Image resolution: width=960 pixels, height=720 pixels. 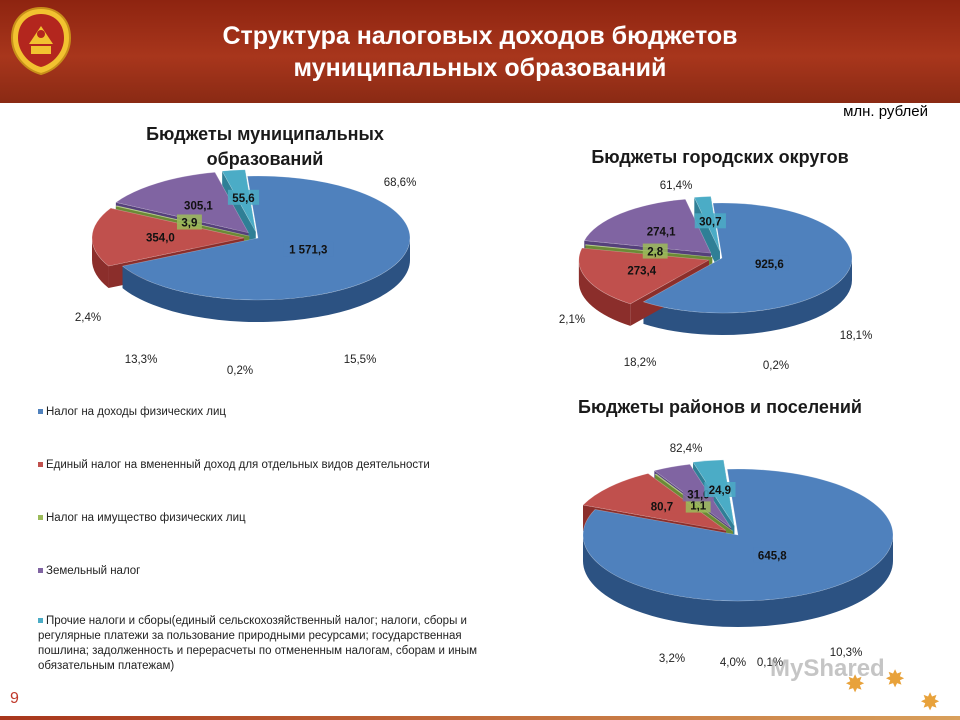 I want to click on percent-label-land: 13,3%, so click(x=141, y=360).